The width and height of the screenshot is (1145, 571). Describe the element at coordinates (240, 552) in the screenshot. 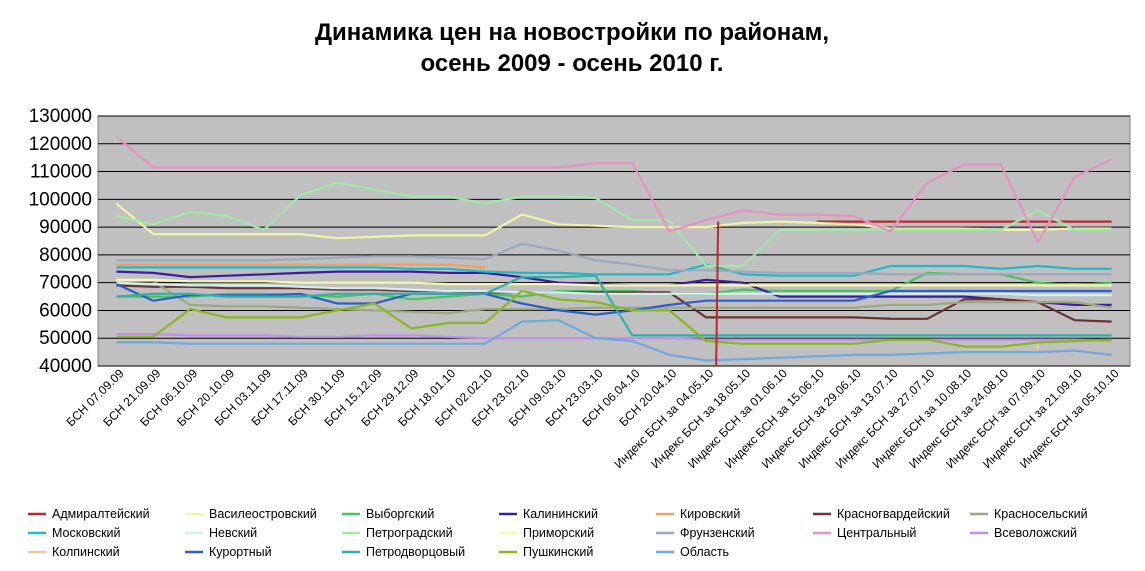

I see `legend-label: Курортный` at that location.